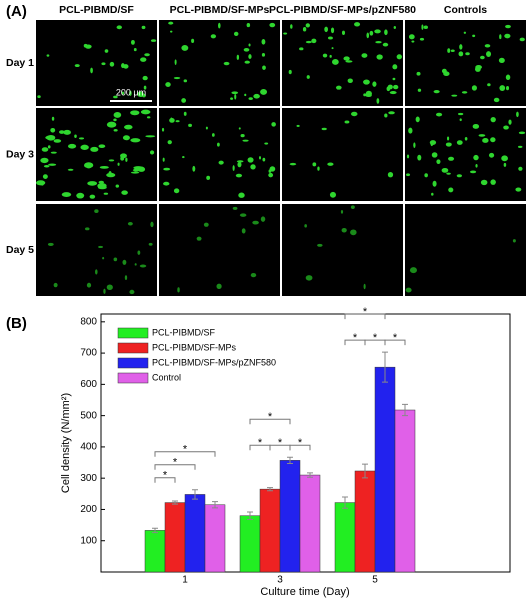  I want to click on x-tick-label: 1, so click(185, 580).